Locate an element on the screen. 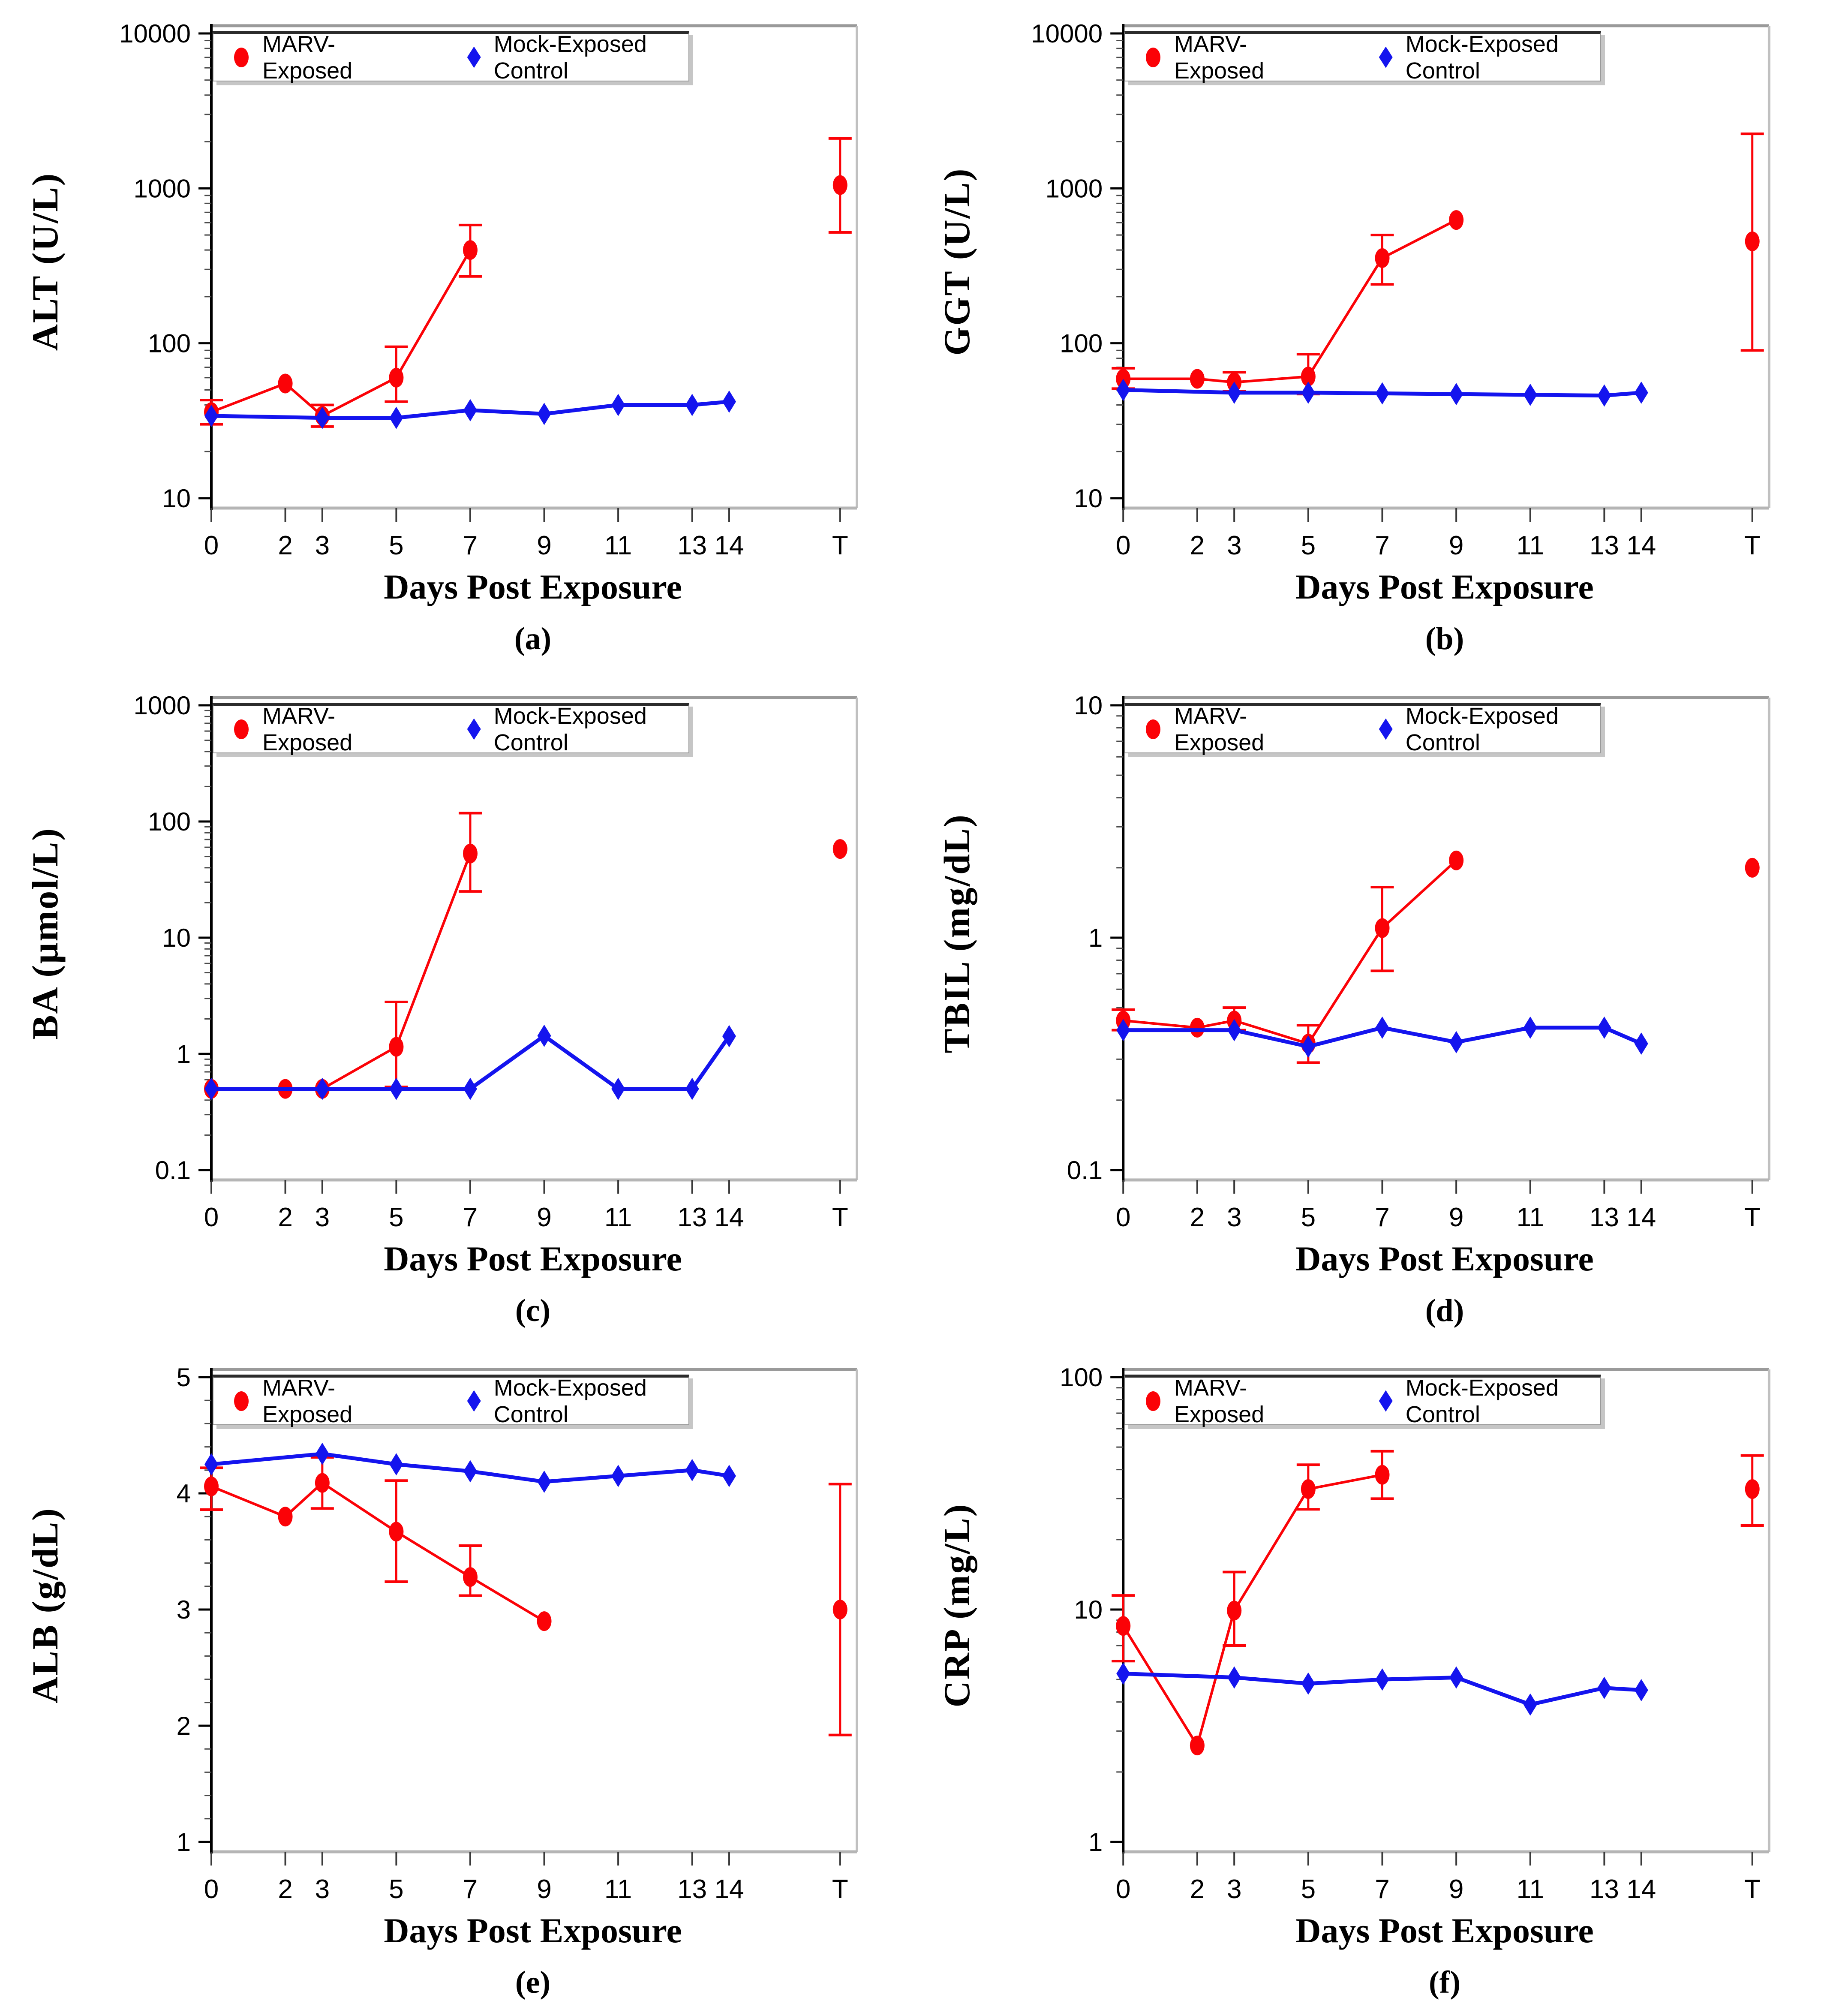  svg-text: T is located at coordinates (840, 545).